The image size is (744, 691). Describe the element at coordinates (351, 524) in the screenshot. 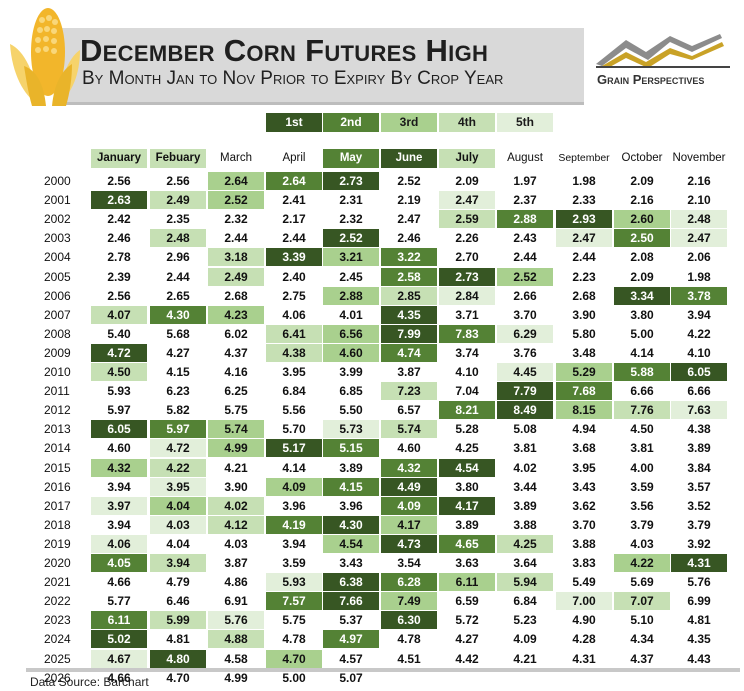

I see `table-cell: 4.30` at that location.